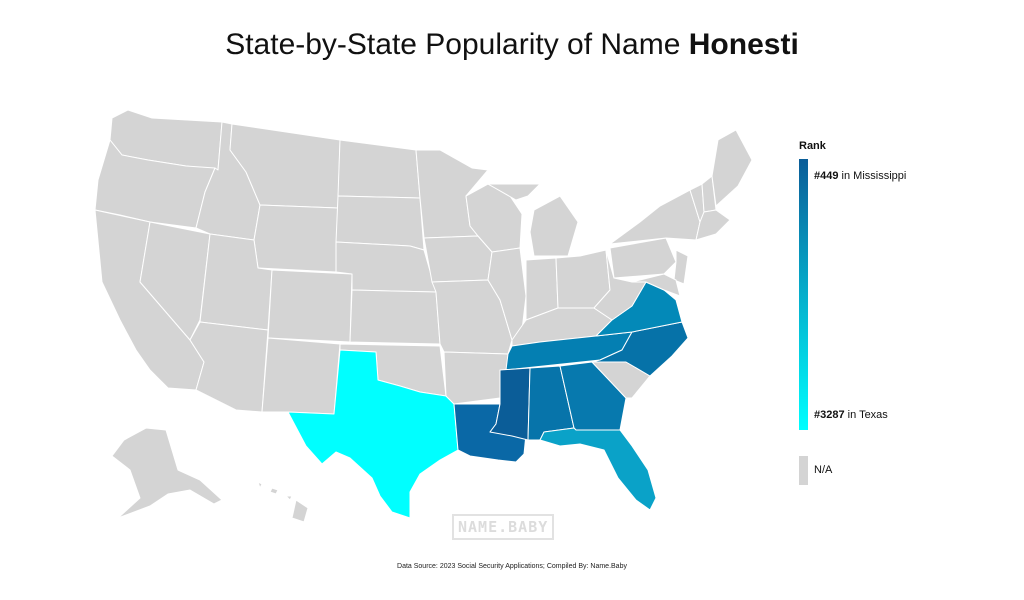  What do you see at coordinates (379, 169) in the screenshot?
I see `state-north-dakota` at bounding box center [379, 169].